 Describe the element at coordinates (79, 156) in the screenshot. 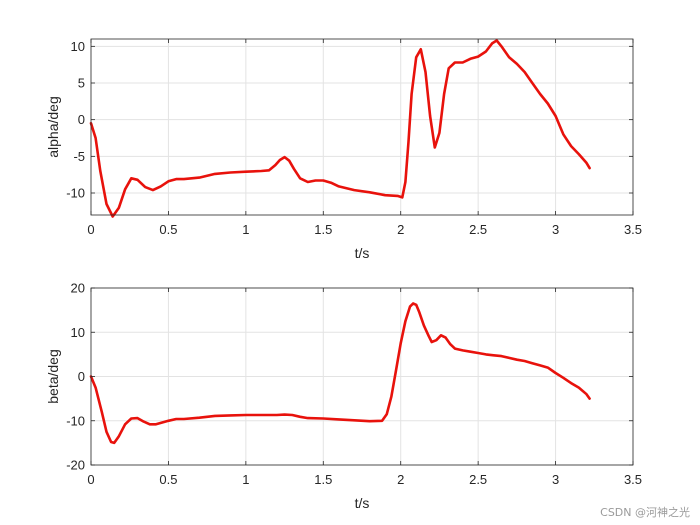

I see `alpha-y-tick-label: -5` at that location.